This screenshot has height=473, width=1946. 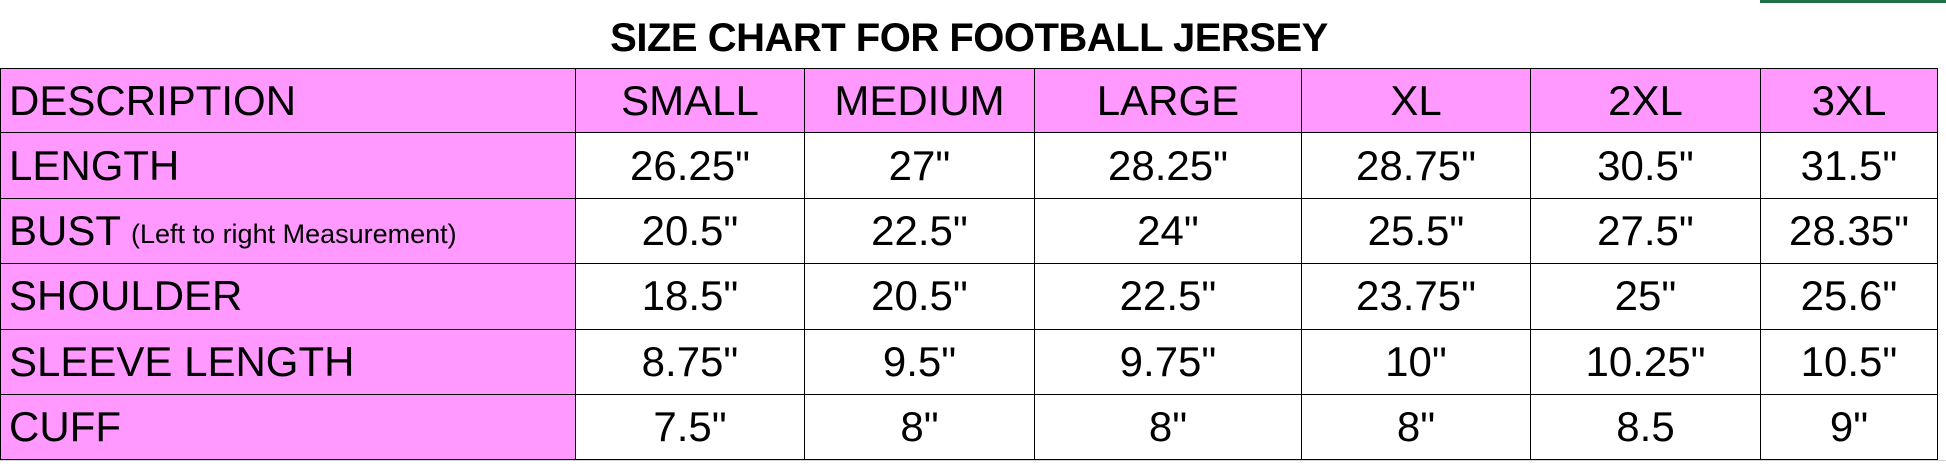 What do you see at coordinates (1849, 362) in the screenshot?
I see `value-cell: 10.5"` at bounding box center [1849, 362].